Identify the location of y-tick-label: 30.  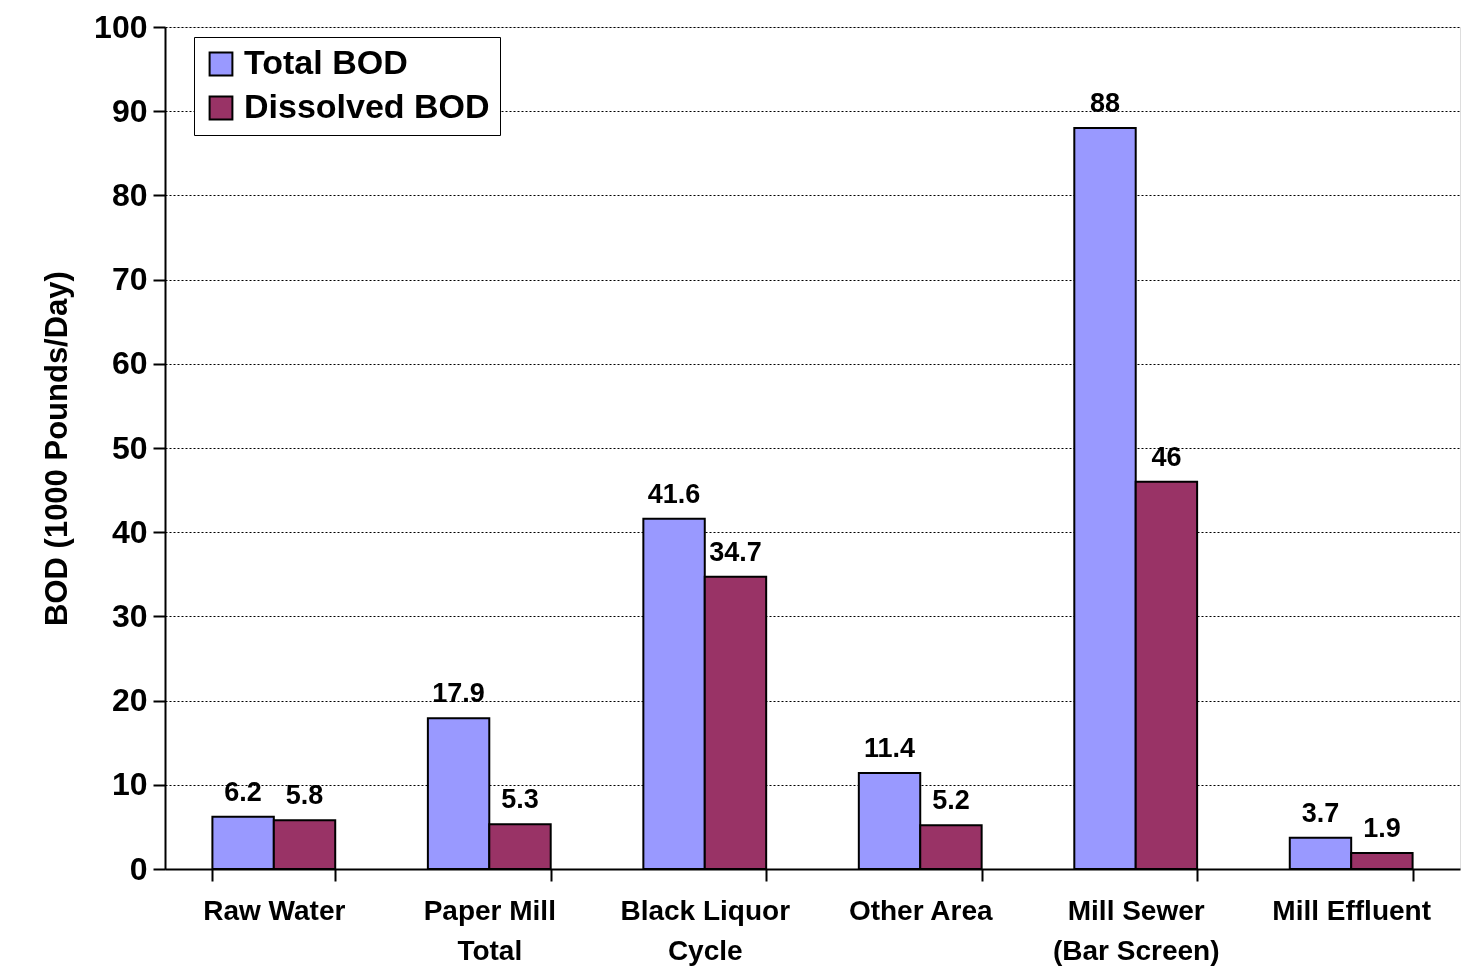
(129, 615).